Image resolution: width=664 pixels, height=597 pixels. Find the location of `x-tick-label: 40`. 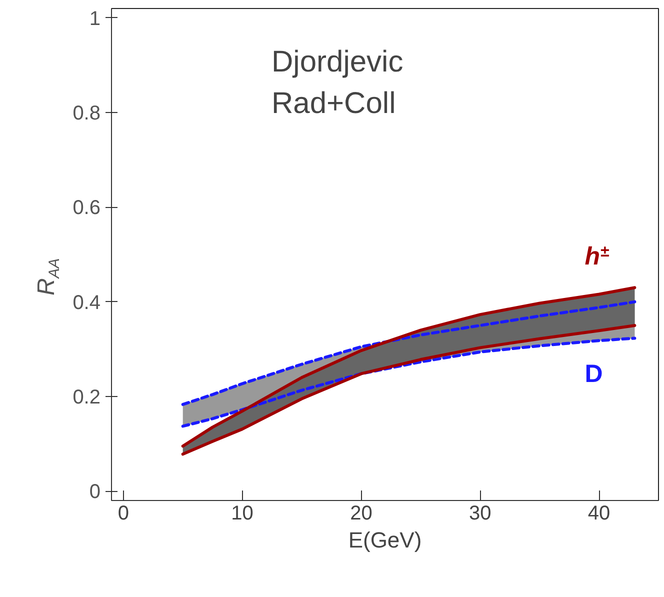

x-tick-label: 40 is located at coordinates (599, 513).